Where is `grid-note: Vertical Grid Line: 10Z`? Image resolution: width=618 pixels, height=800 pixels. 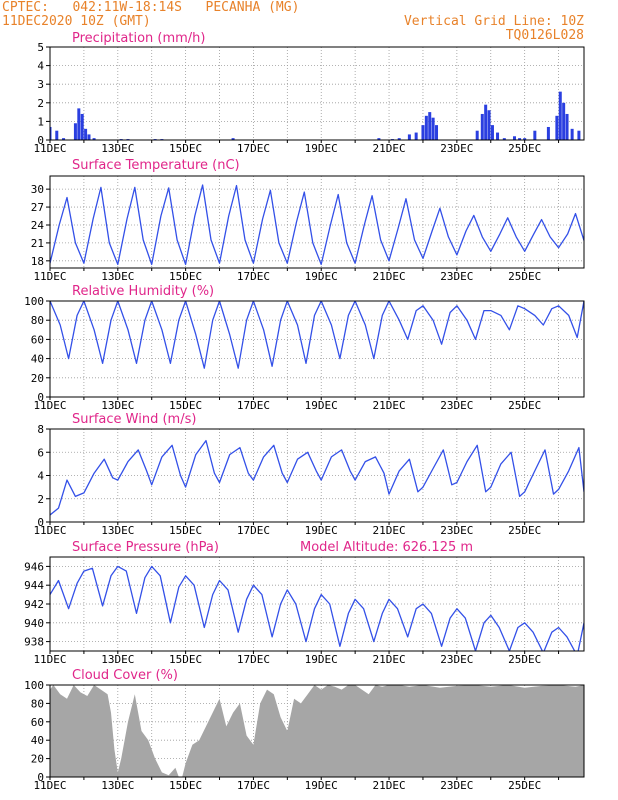
grid-note: Vertical Grid Line: 10Z is located at coordinates (493, 21).